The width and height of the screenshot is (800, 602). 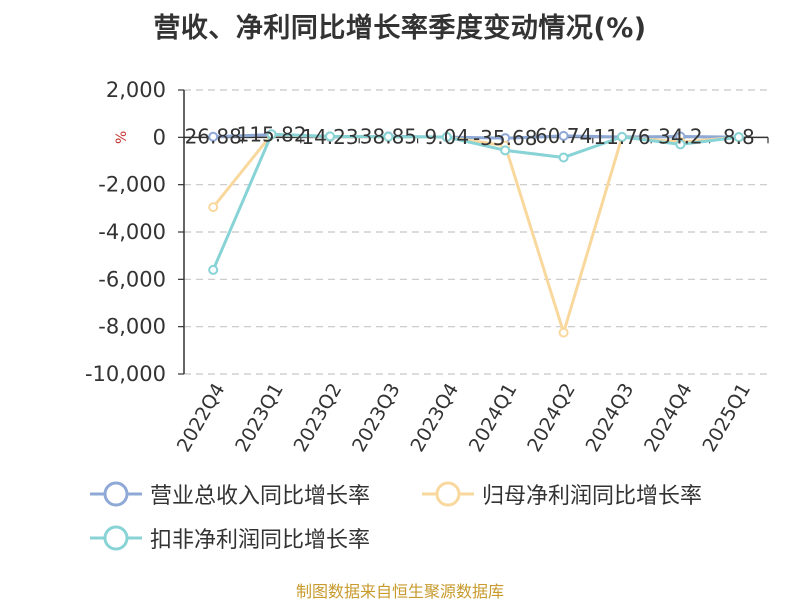 I want to click on data-label: 26.88, so click(x=213, y=137).